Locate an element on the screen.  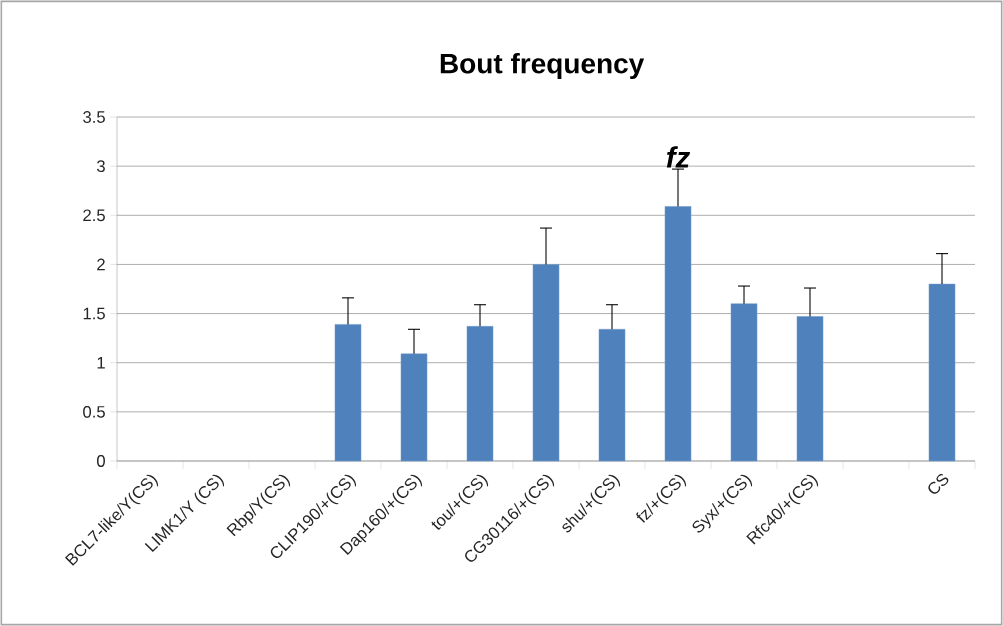
y-tick-label: 1.5 is located at coordinates (94, 313).